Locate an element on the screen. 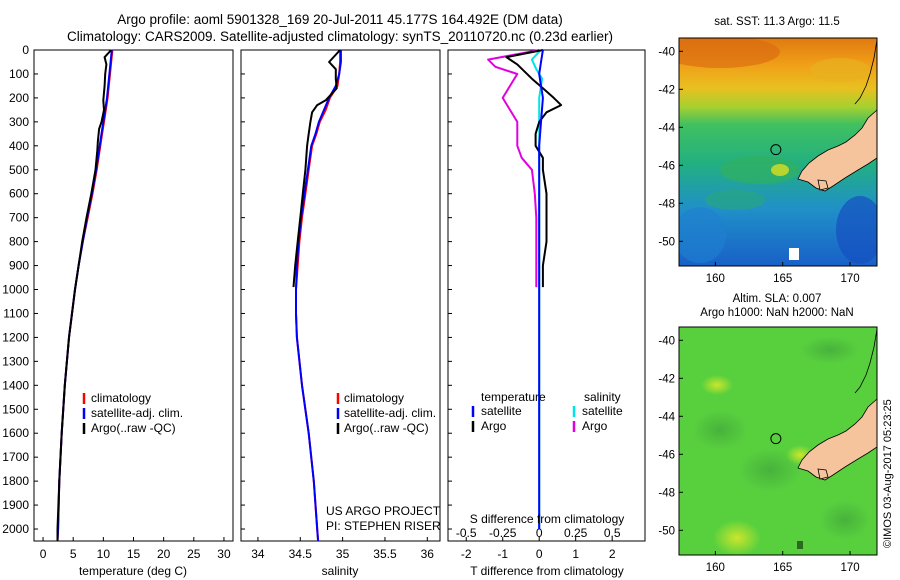 The image size is (900, 580). sst-map-title: sat. SST: 11.3 Argo: 11.5 is located at coordinates (777, 22).